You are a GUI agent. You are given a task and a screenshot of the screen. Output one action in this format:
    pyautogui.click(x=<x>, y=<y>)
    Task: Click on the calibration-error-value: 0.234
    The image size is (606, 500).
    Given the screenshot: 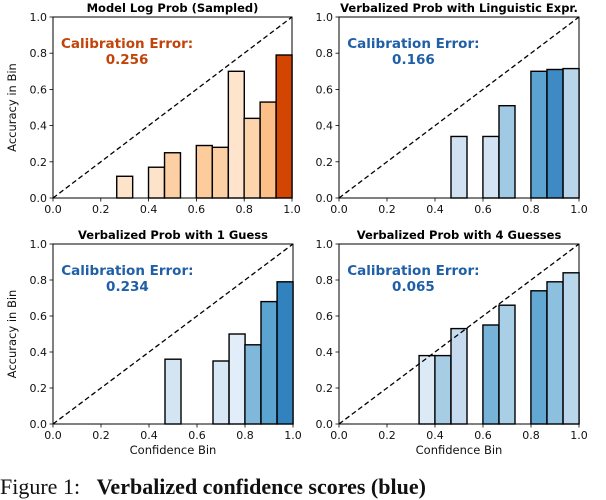 What is the action you would take?
    pyautogui.click(x=127, y=287)
    